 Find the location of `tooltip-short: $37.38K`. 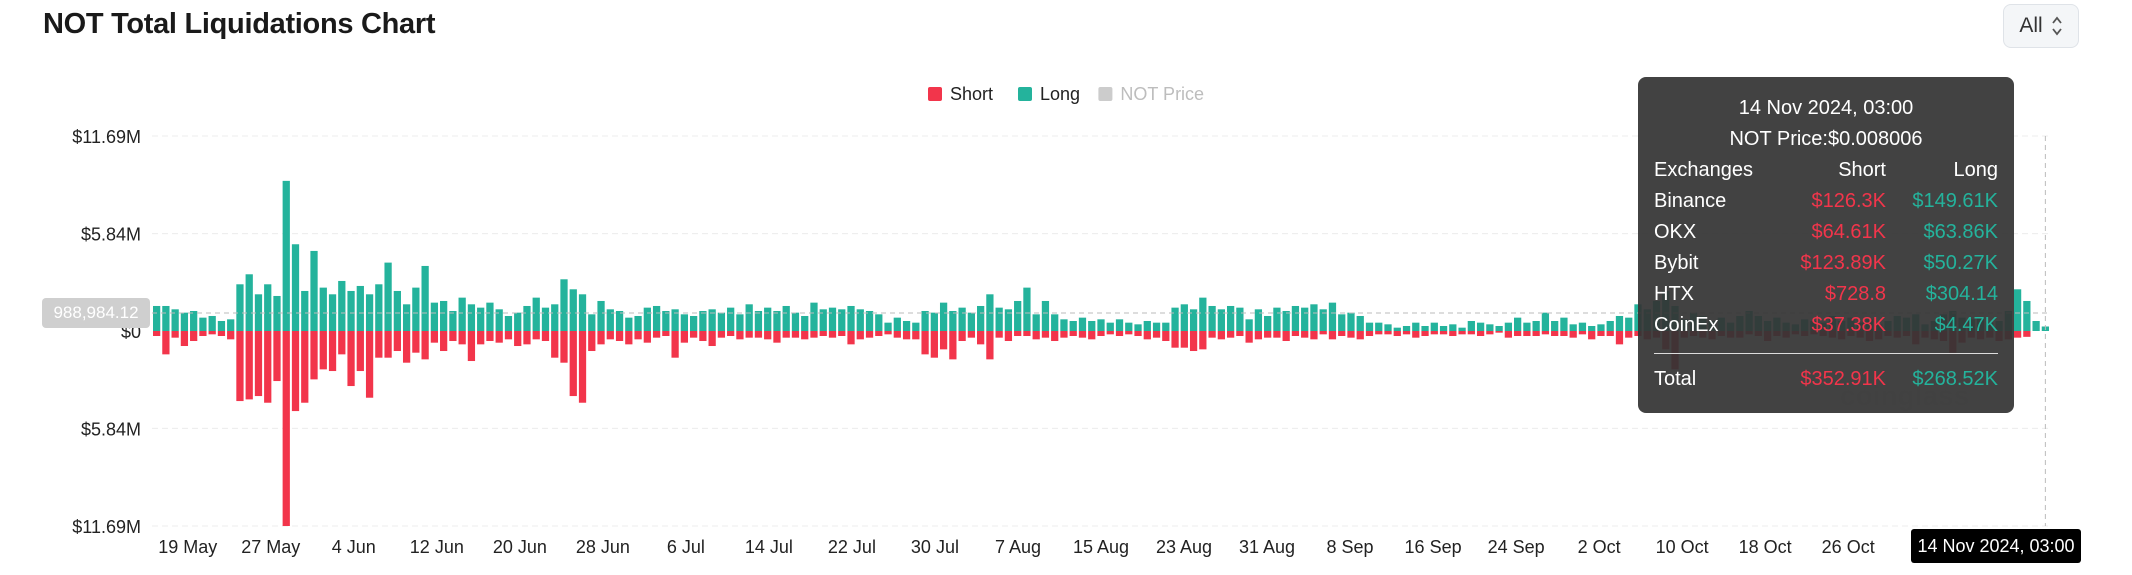

tooltip-short: $37.38K is located at coordinates (1848, 325).